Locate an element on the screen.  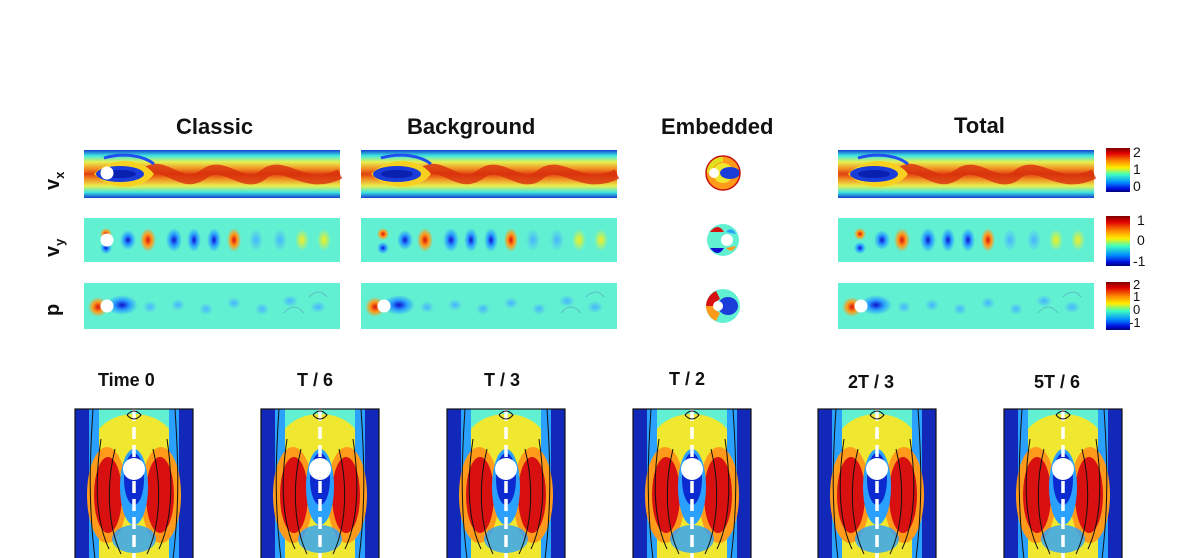
panel-embedded-vy is located at coordinates (723, 240).